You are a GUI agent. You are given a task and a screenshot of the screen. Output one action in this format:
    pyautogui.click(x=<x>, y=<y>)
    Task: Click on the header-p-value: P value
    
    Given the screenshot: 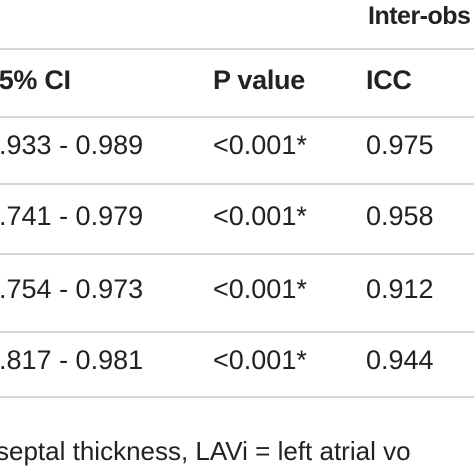 What is the action you would take?
    pyautogui.click(x=259, y=80)
    